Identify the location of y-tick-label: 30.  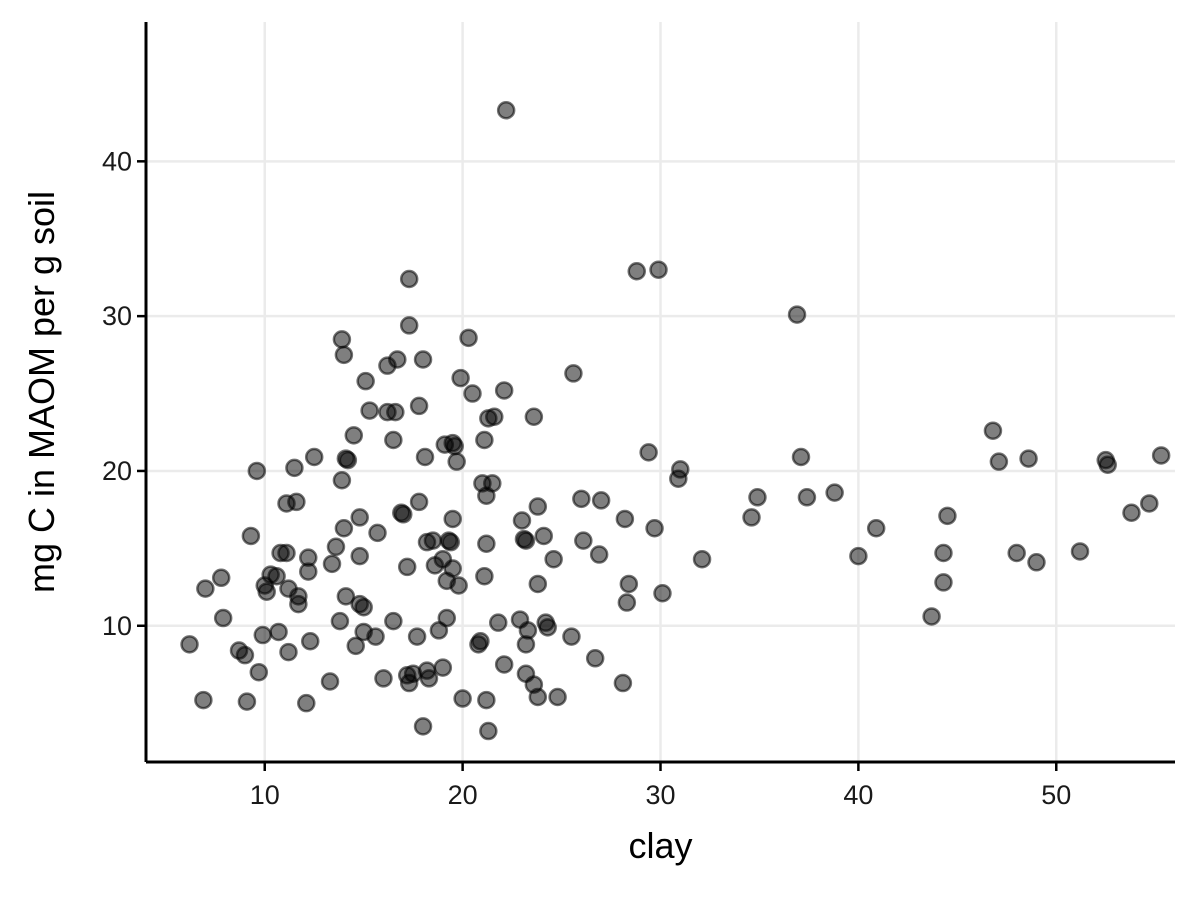
(117, 316).